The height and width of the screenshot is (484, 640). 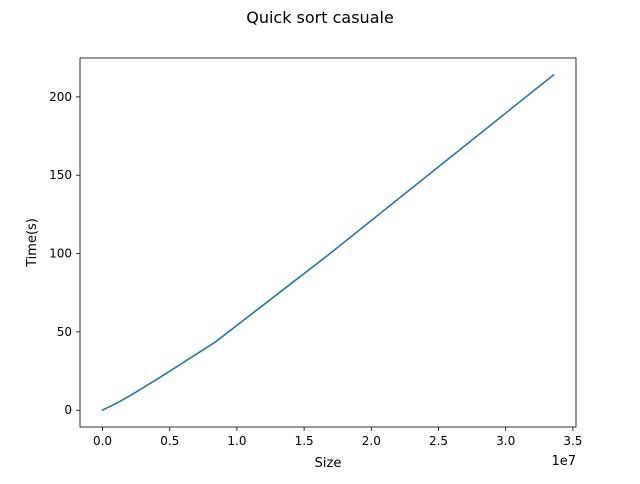 What do you see at coordinates (438, 441) in the screenshot?
I see `x-tick-label: 2.5` at bounding box center [438, 441].